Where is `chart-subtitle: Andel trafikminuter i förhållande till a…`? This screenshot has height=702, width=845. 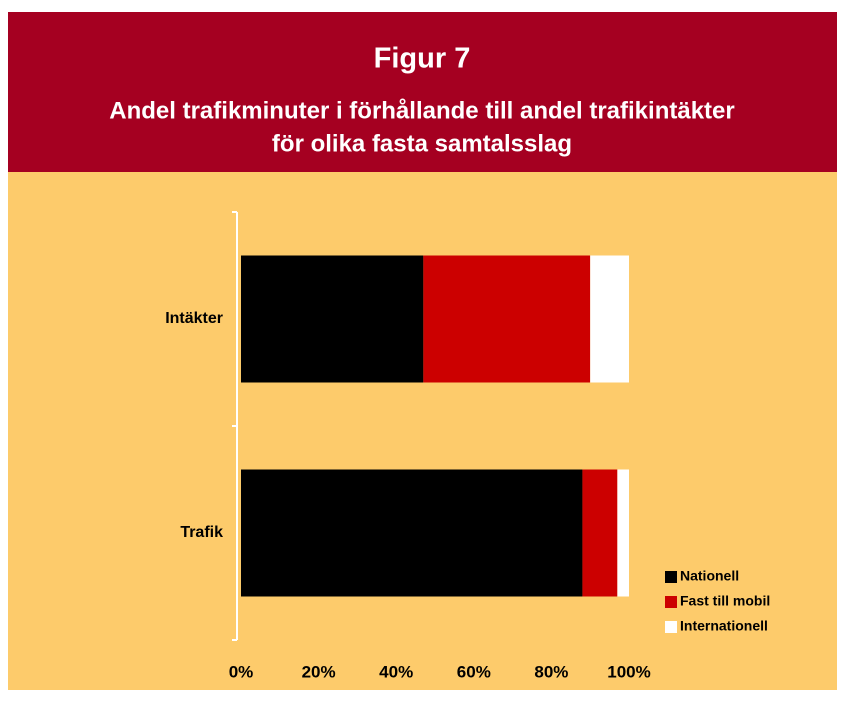 chart-subtitle: Andel trafikminuter i förhållande till a… is located at coordinates (421, 110).